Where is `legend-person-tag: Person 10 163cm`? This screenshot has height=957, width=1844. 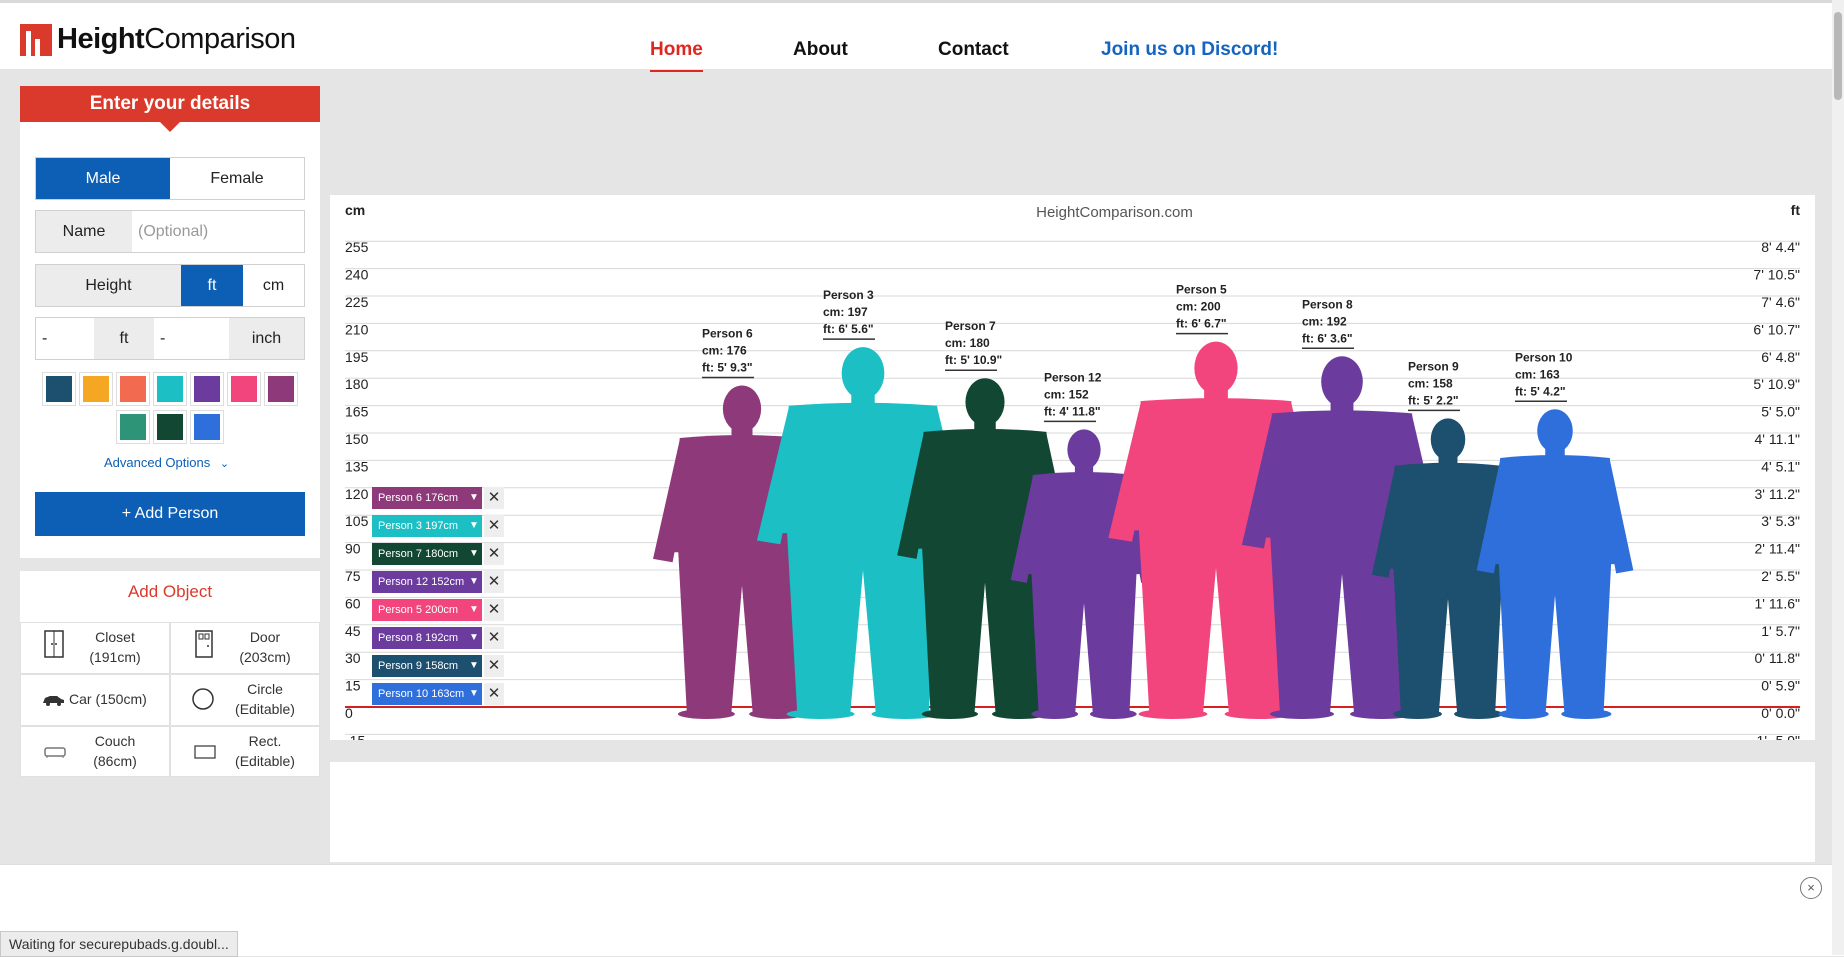 legend-person-tag: Person 10 163cm is located at coordinates (419, 694).